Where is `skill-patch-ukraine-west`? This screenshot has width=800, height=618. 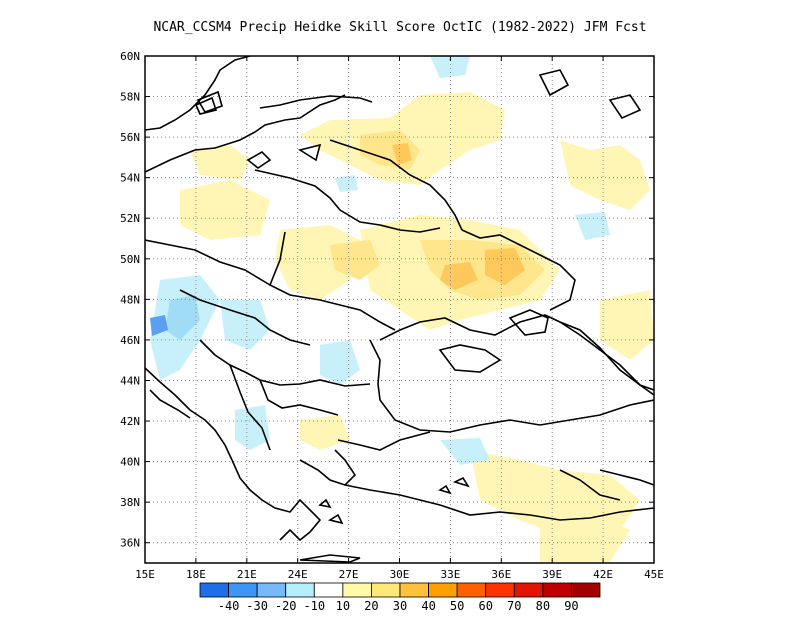 skill-patch-ukraine-west is located at coordinates (317, 262).